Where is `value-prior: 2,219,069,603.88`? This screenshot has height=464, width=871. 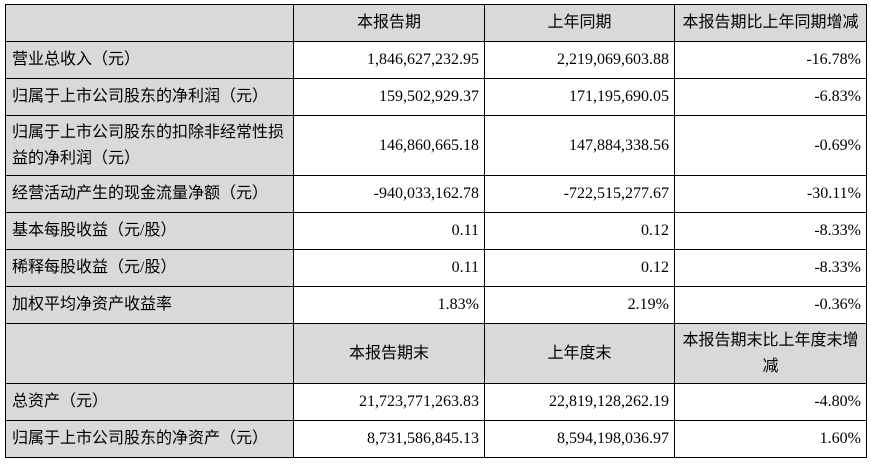 value-prior: 2,219,069,603.88 is located at coordinates (579, 60).